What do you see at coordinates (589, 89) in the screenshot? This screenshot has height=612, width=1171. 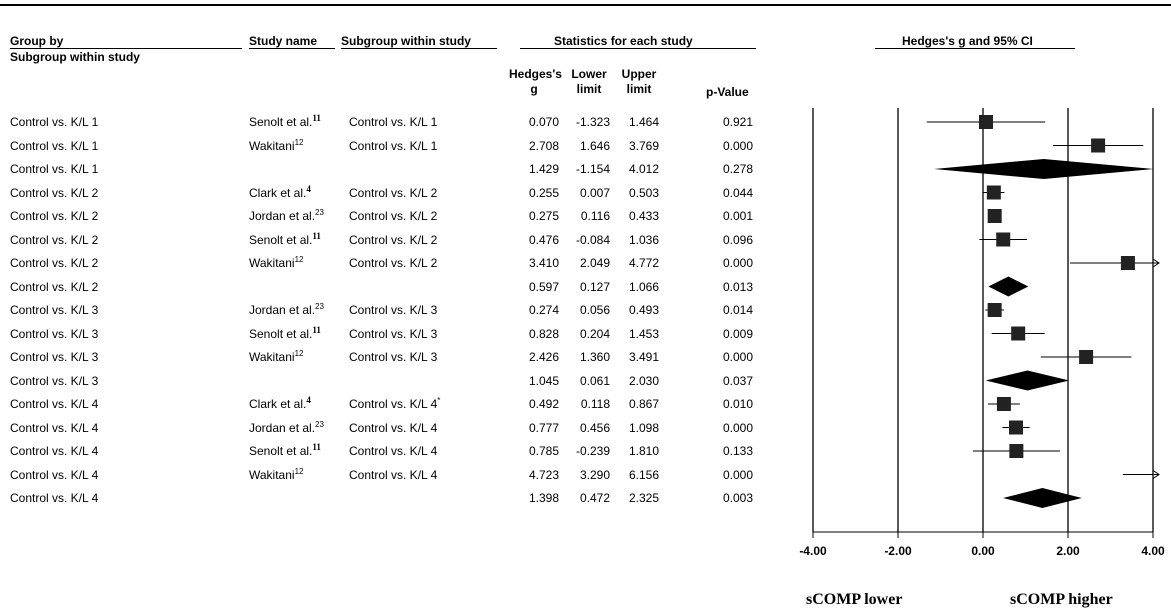 I see `header-lower-2: limit` at bounding box center [589, 89].